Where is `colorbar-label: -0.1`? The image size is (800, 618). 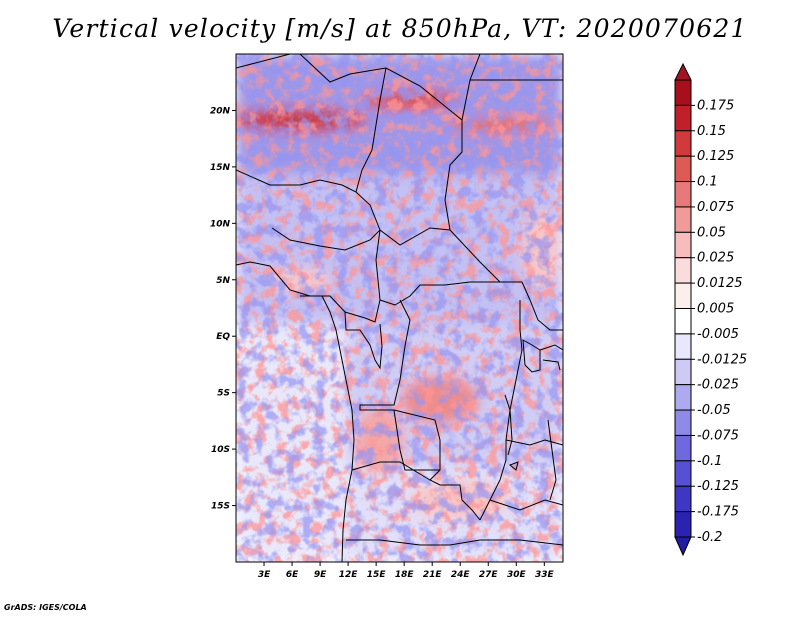 colorbar-label: -0.1 is located at coordinates (709, 461).